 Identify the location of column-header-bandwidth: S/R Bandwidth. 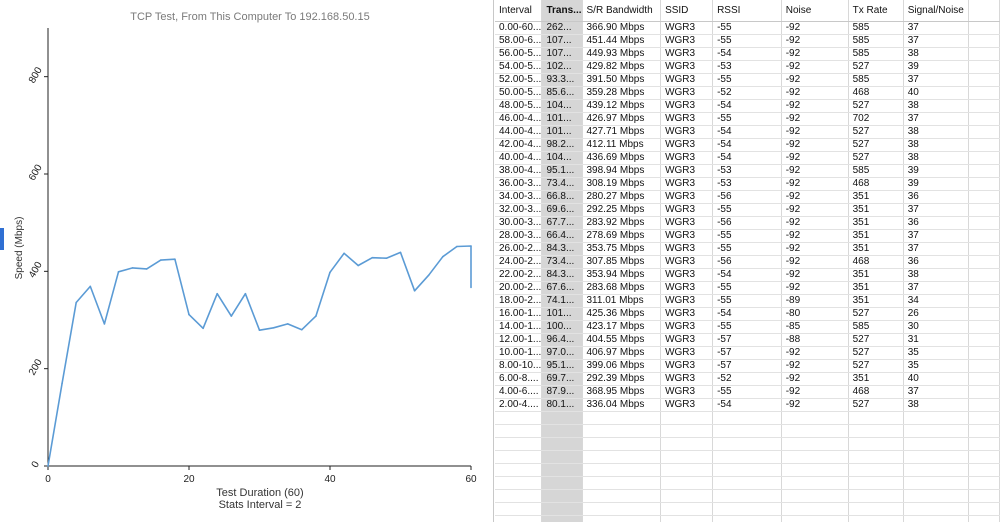
(622, 11).